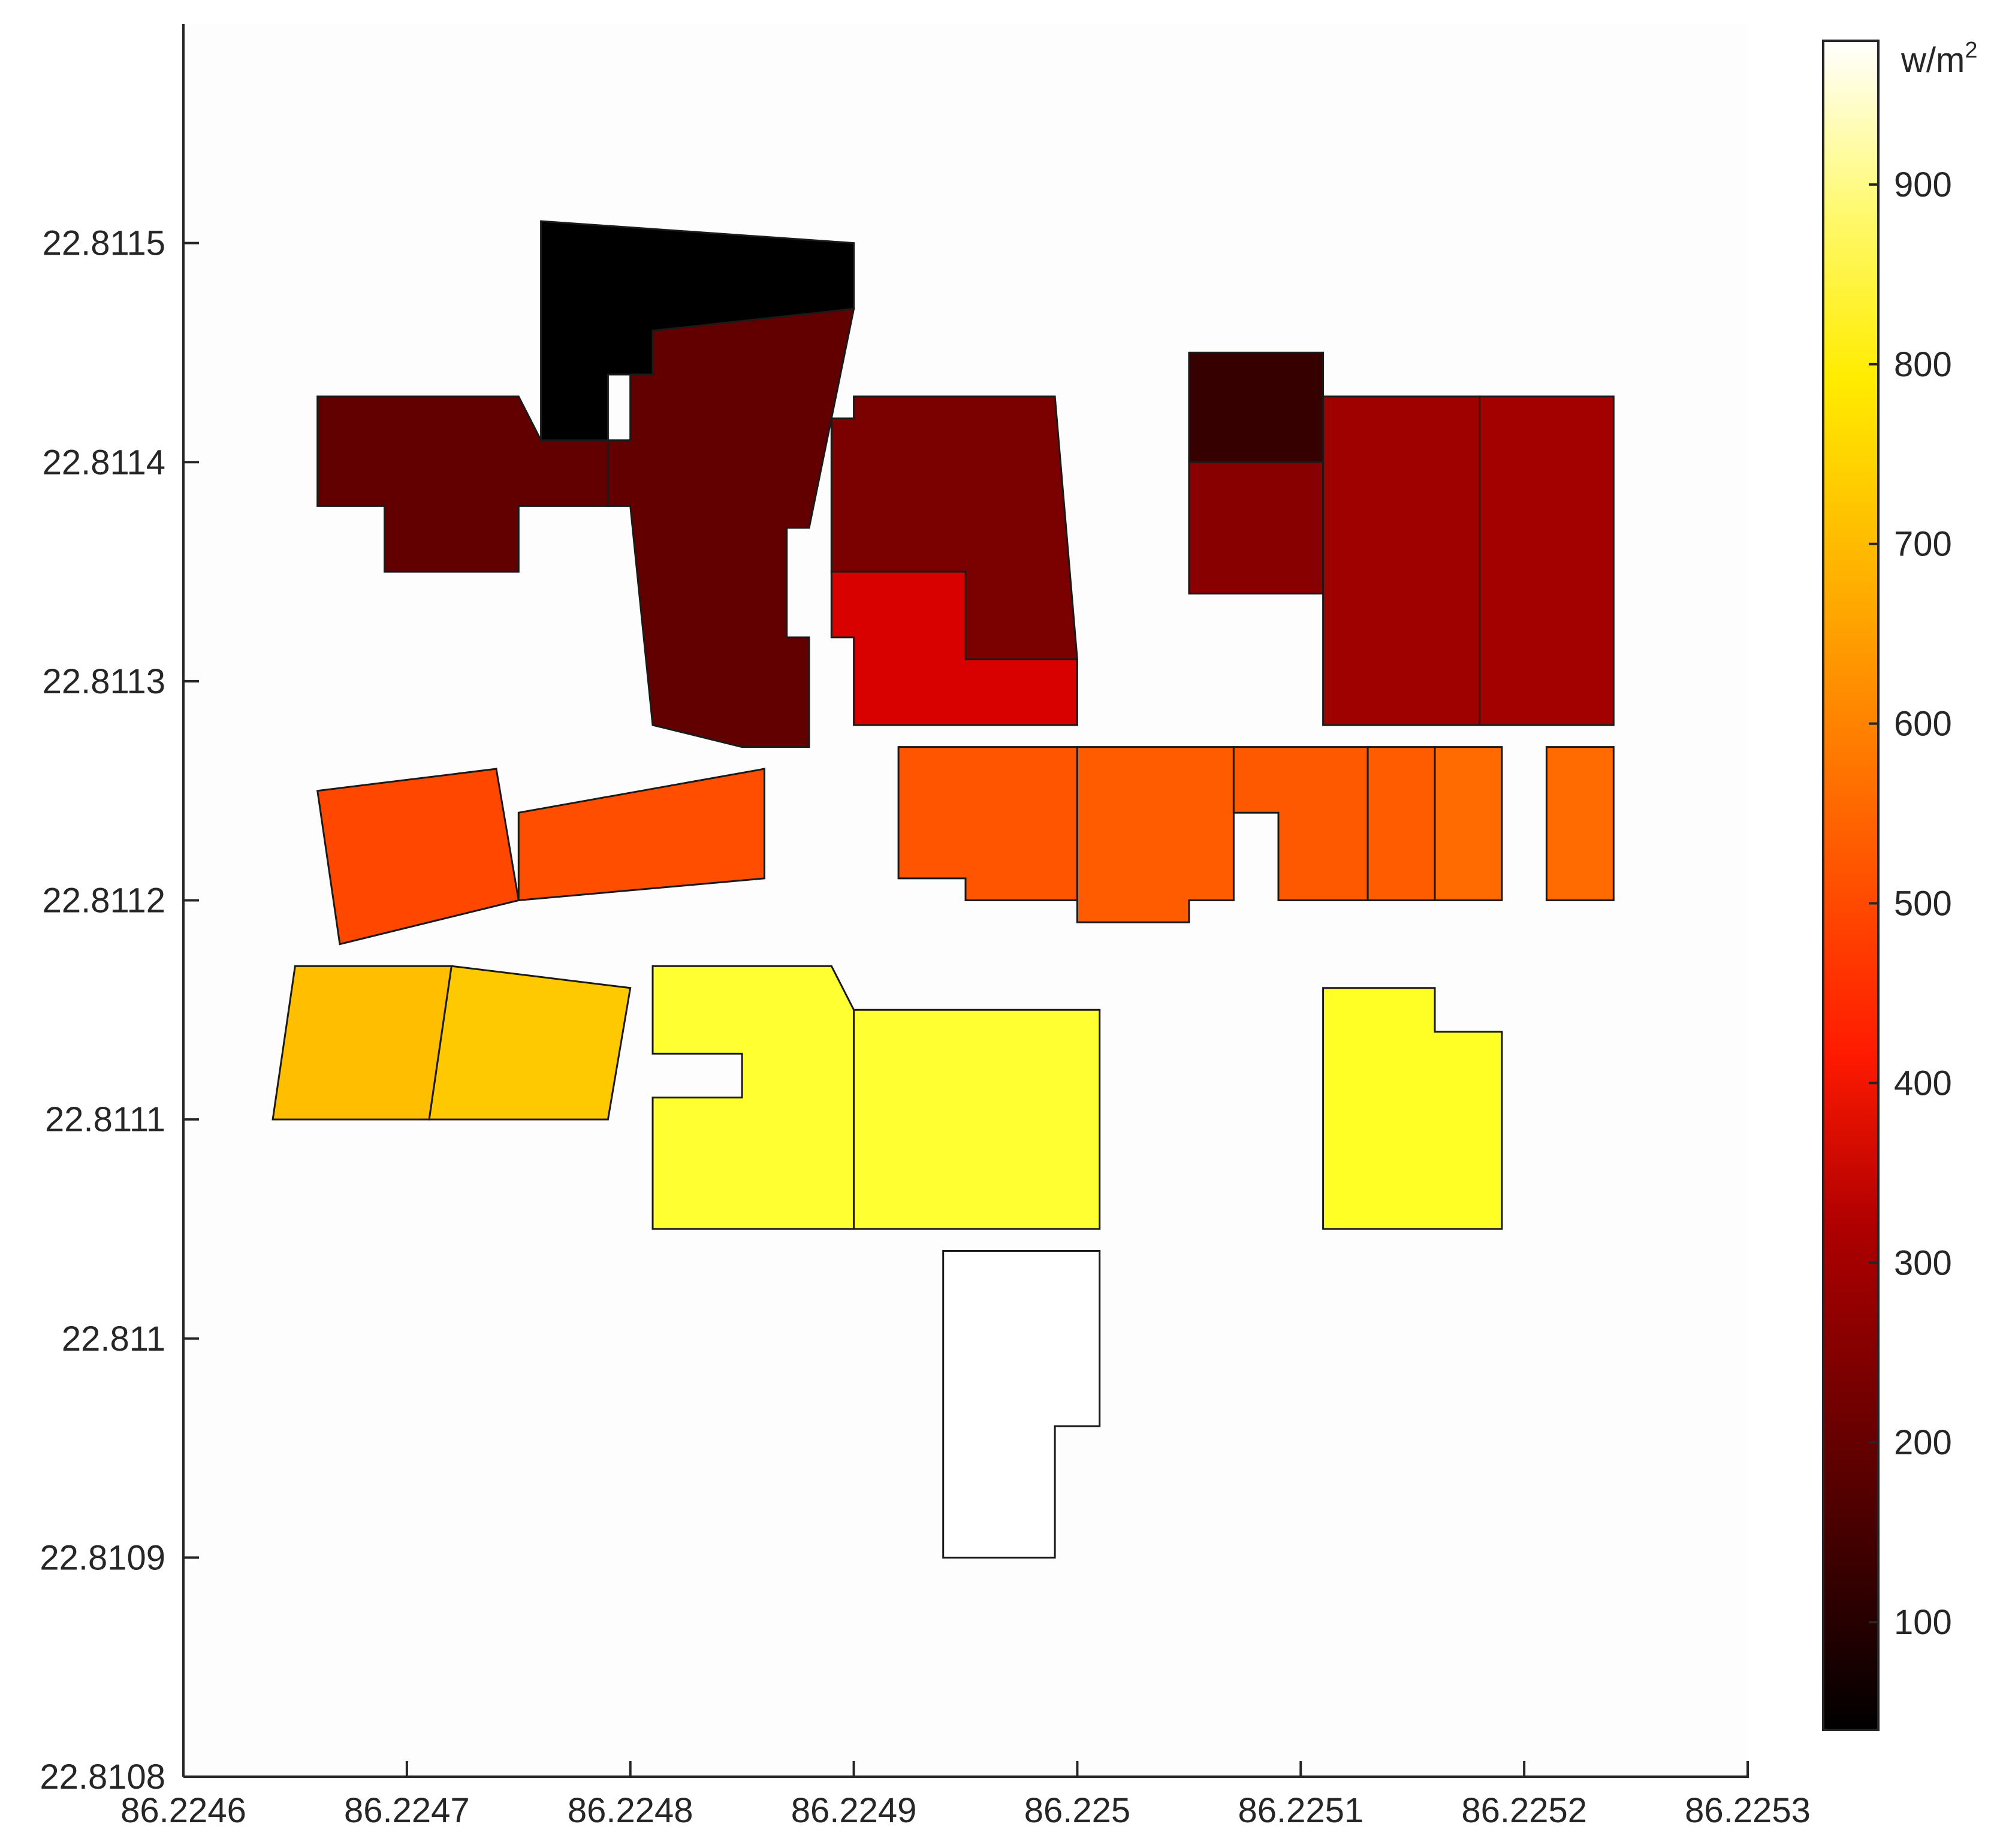 The height and width of the screenshot is (1848, 2003). What do you see at coordinates (462, 484) in the screenshot?
I see `building-b1` at bounding box center [462, 484].